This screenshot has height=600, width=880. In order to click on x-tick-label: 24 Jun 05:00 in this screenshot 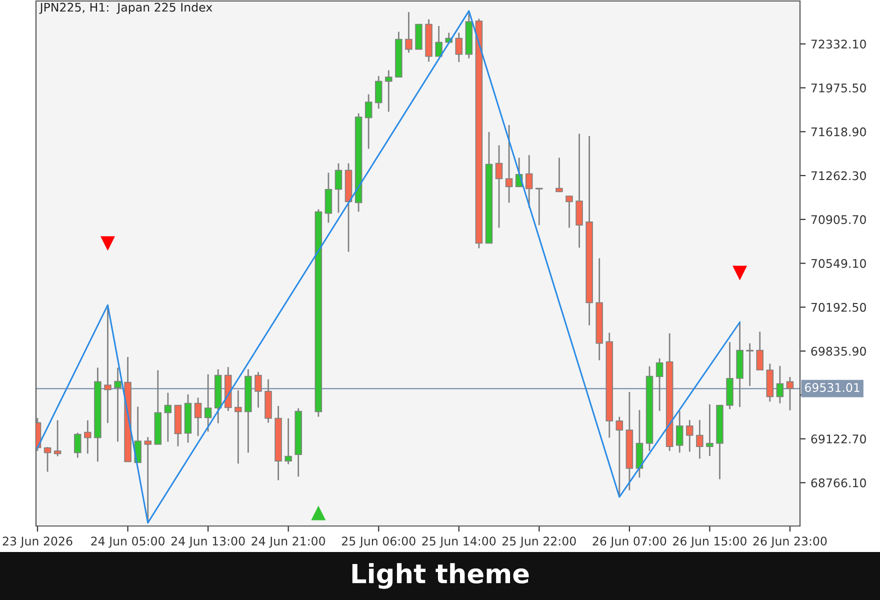, I will do `click(128, 542)`.